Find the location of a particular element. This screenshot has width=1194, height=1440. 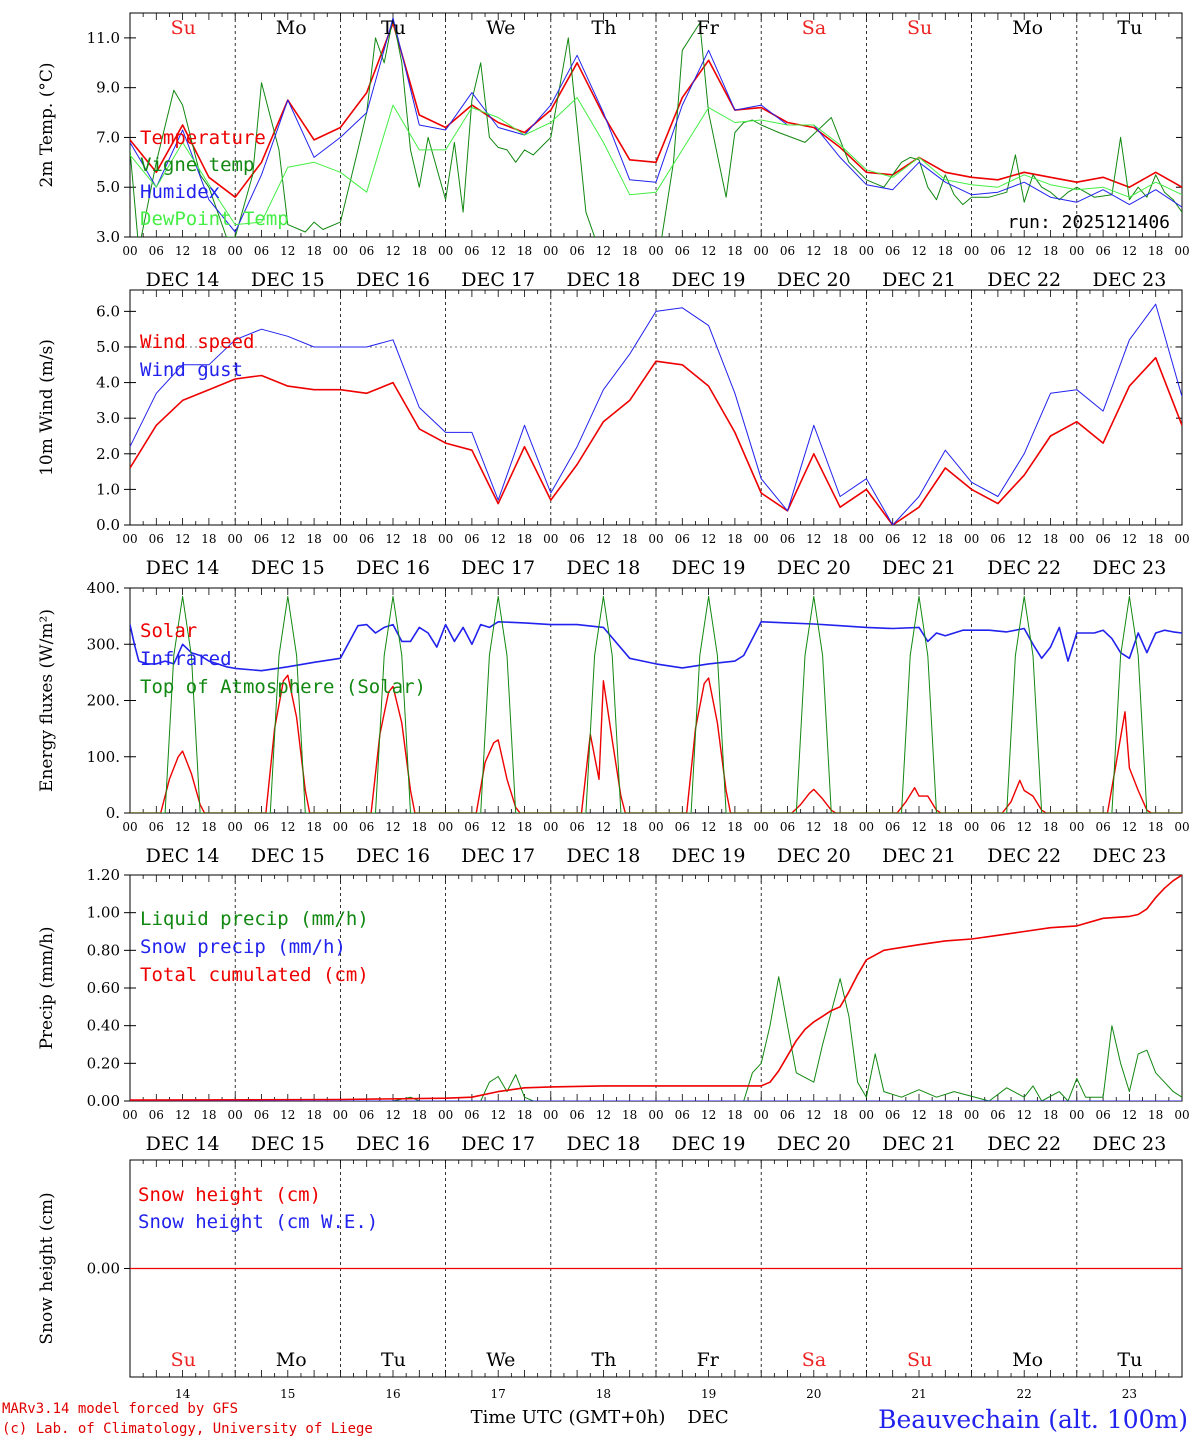

day-of-week-label: Th is located at coordinates (603, 1360).